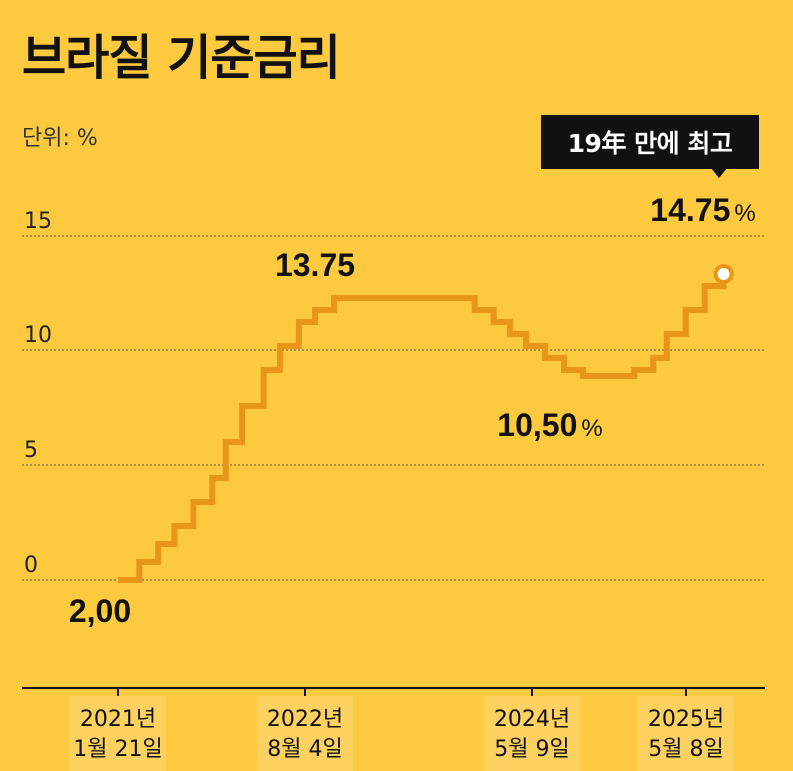 This screenshot has width=793, height=771. I want to click on unit-label: 단위: %, so click(60, 138).